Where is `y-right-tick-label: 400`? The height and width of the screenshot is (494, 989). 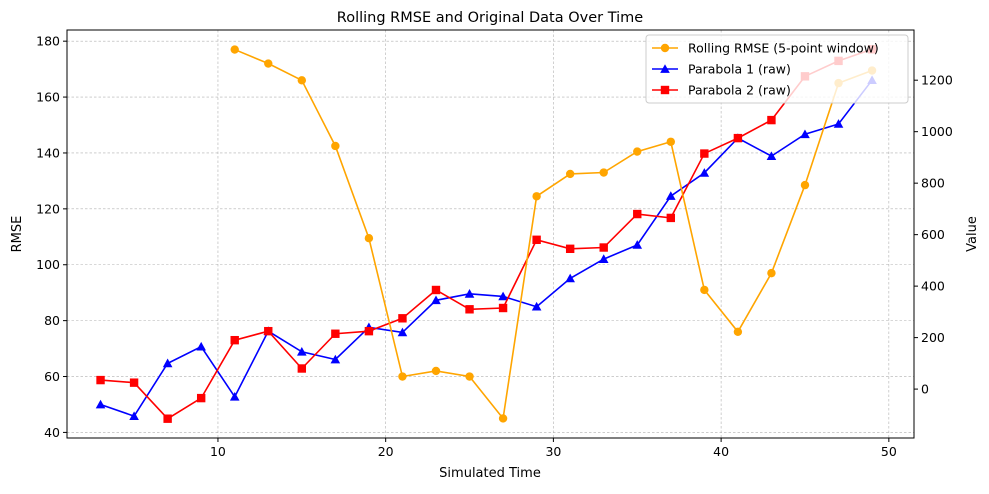
y-right-tick-label: 400 is located at coordinates (933, 286).